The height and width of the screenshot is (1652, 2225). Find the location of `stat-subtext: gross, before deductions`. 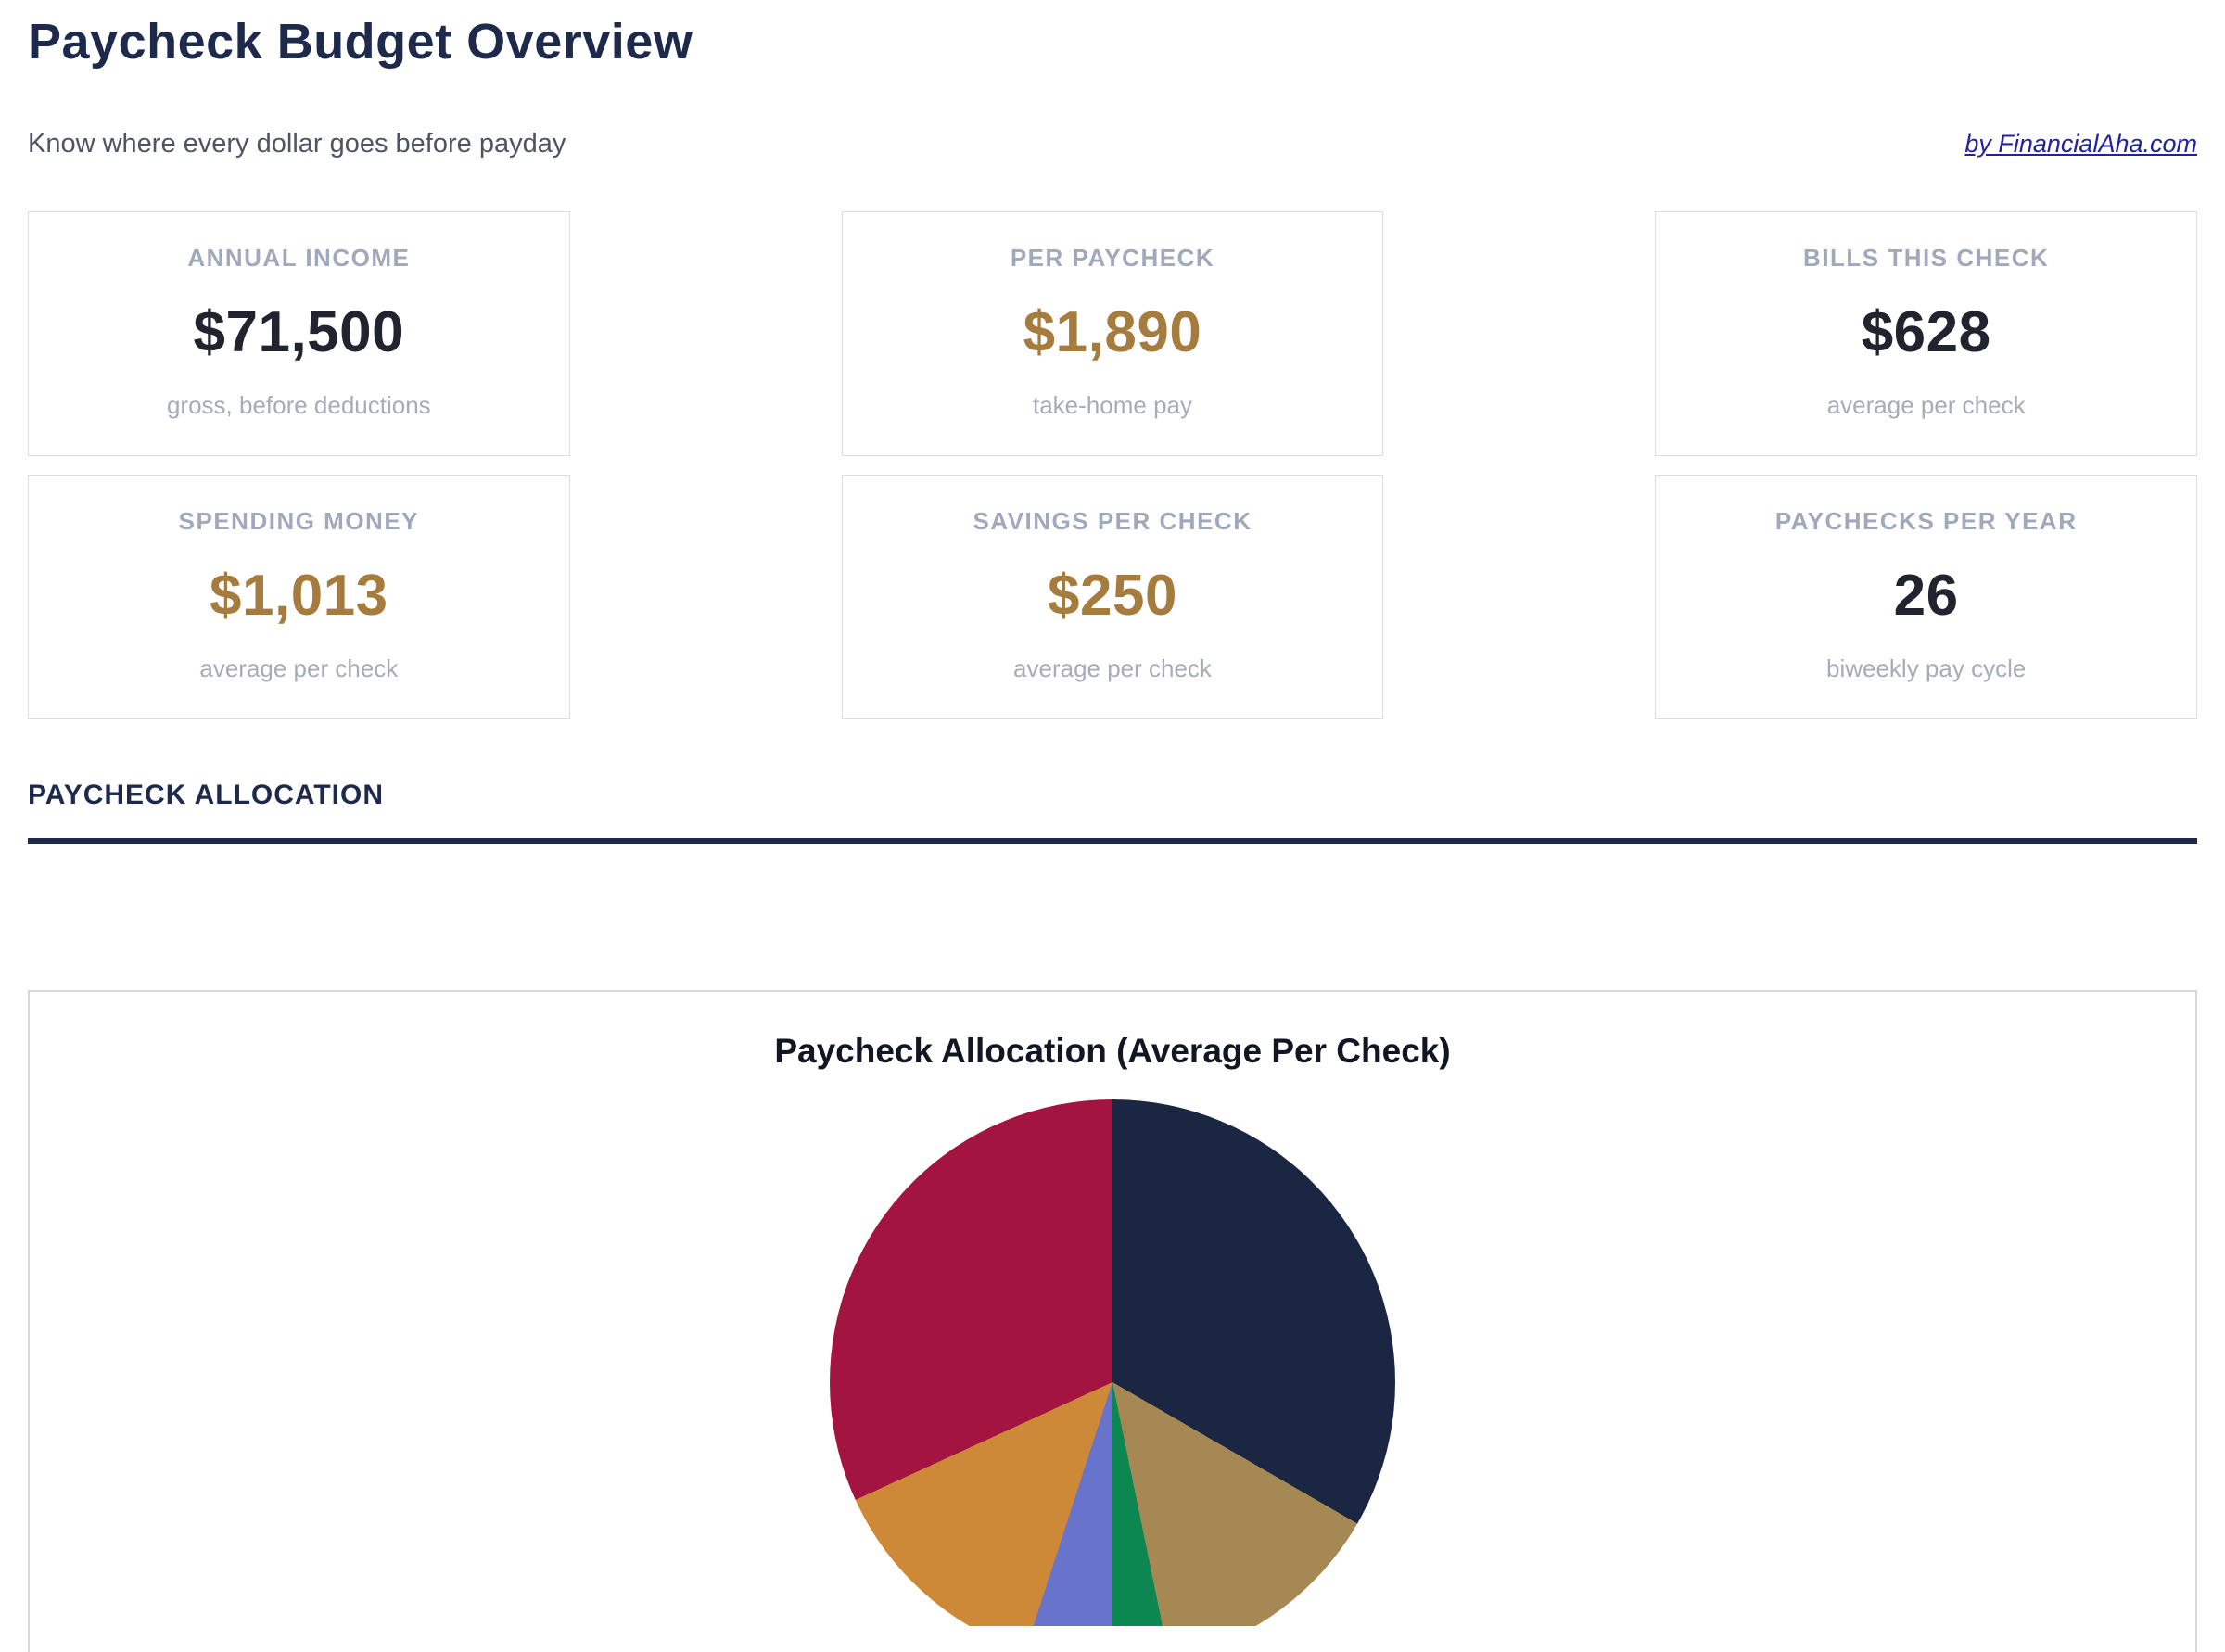

stat-subtext: gross, before deductions is located at coordinates (298, 405).